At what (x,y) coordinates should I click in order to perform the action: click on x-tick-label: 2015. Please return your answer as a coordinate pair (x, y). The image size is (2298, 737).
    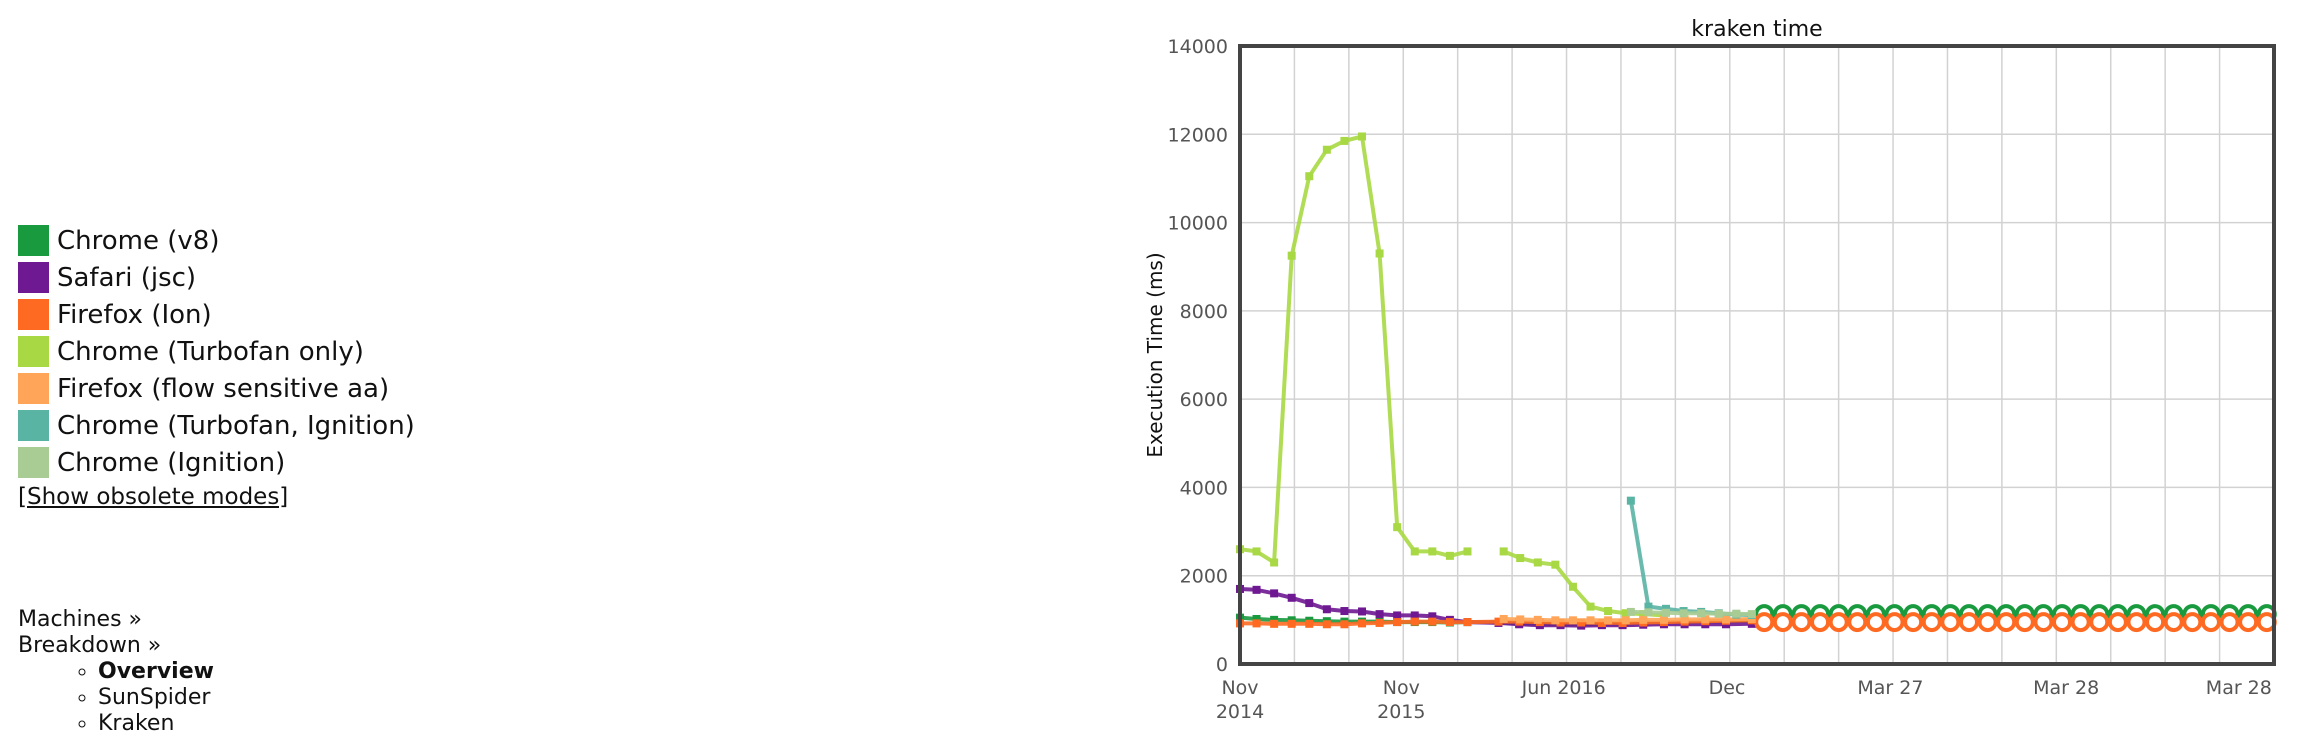
    Looking at the image, I should click on (1401, 712).